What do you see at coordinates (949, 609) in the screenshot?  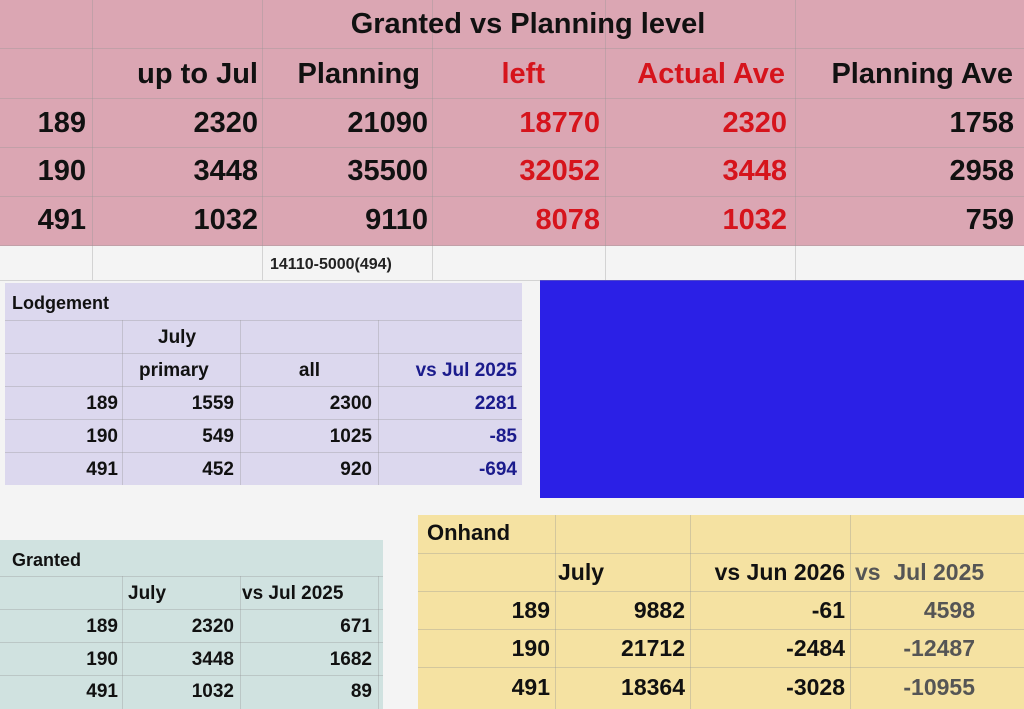 I see `value-cell: 4598` at bounding box center [949, 609].